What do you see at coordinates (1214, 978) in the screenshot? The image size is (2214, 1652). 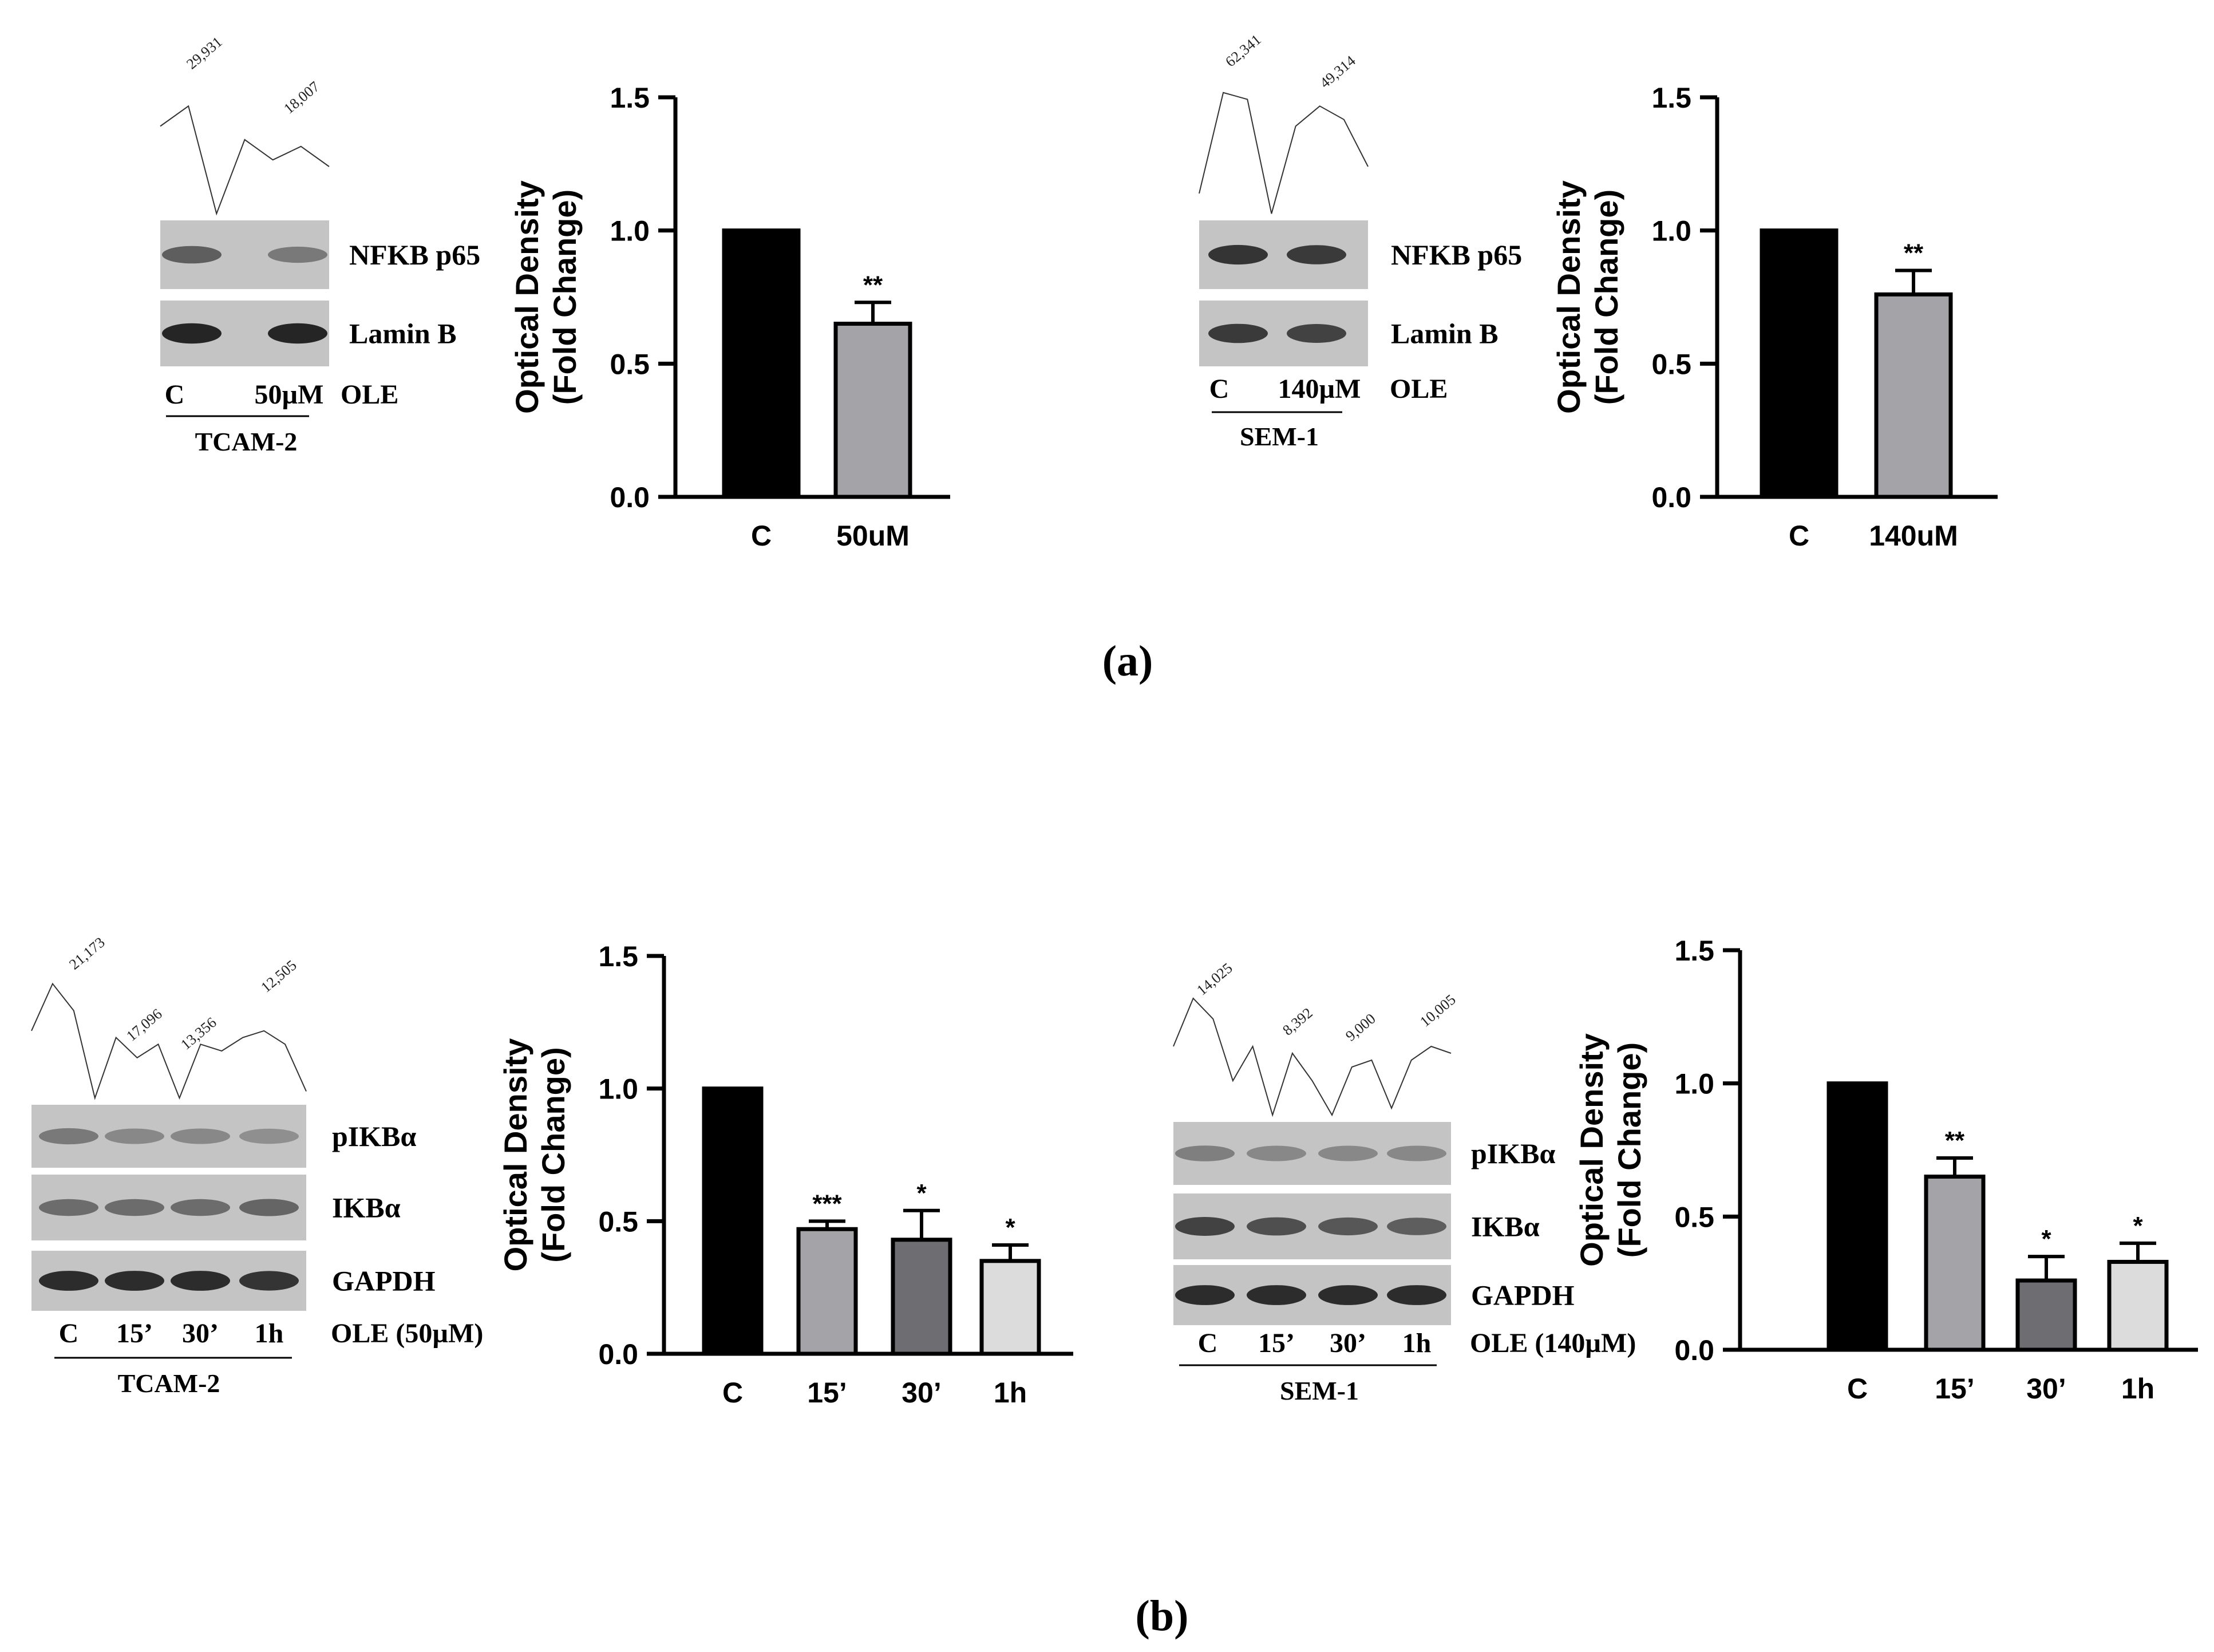 I see `densitometry-value: 14,025` at bounding box center [1214, 978].